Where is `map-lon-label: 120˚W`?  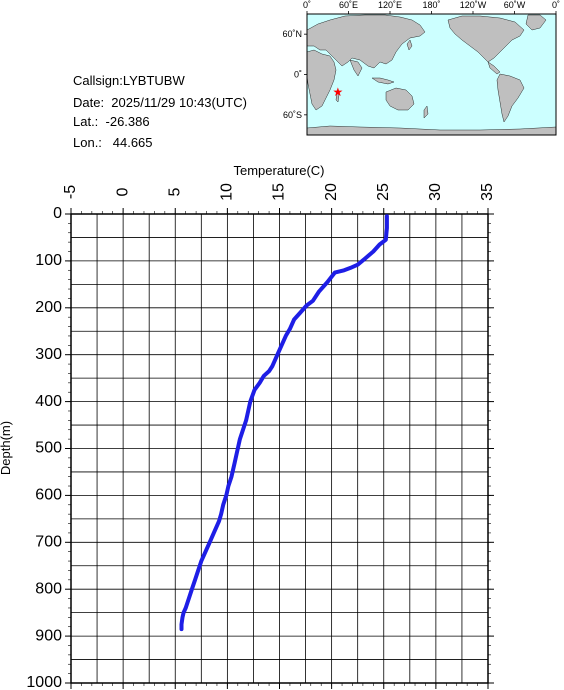
map-lon-label: 120˚W is located at coordinates (473, 5).